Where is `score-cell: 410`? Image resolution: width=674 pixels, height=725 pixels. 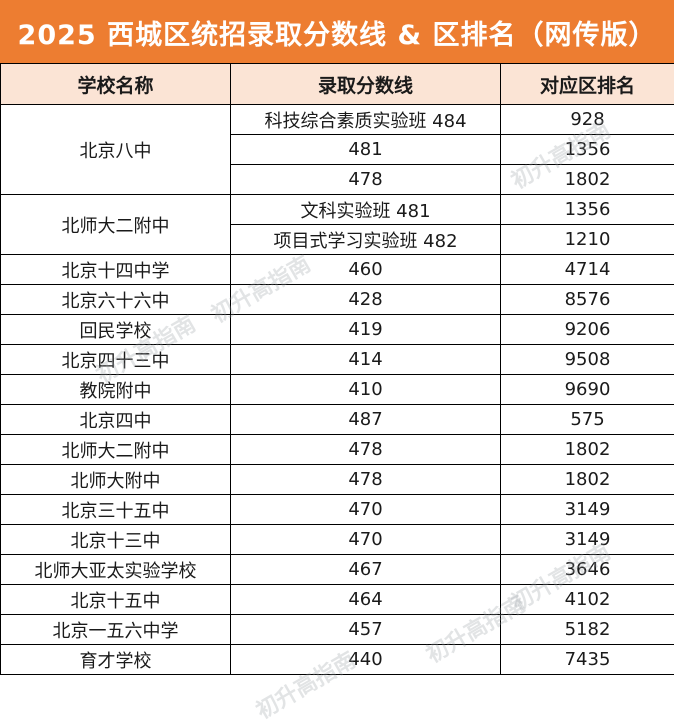 score-cell: 410 is located at coordinates (366, 390).